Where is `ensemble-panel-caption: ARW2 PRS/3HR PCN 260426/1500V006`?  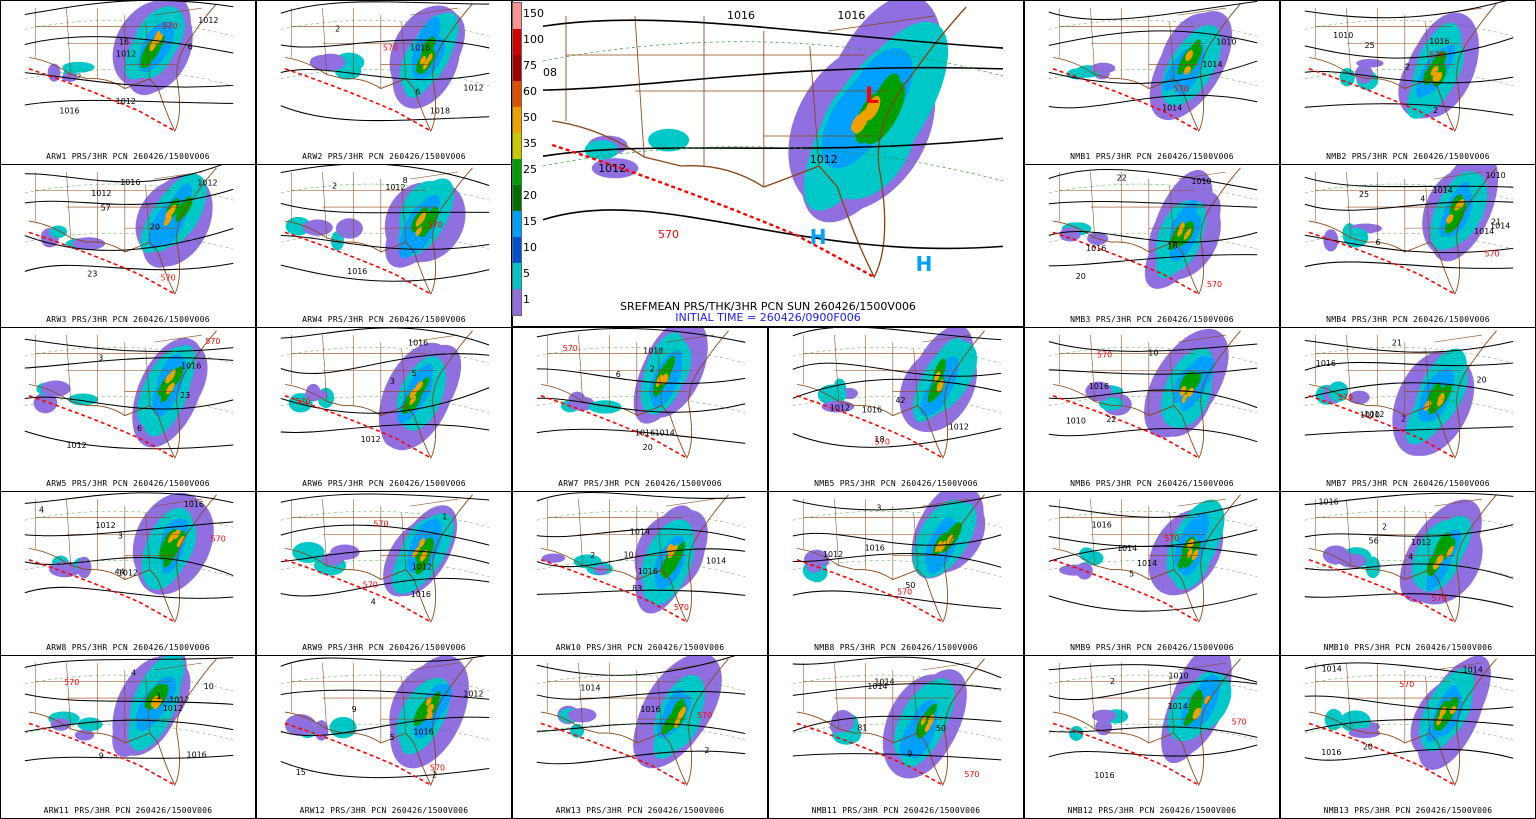 ensemble-panel-caption: ARW2 PRS/3HR PCN 260426/1500V006 is located at coordinates (384, 156).